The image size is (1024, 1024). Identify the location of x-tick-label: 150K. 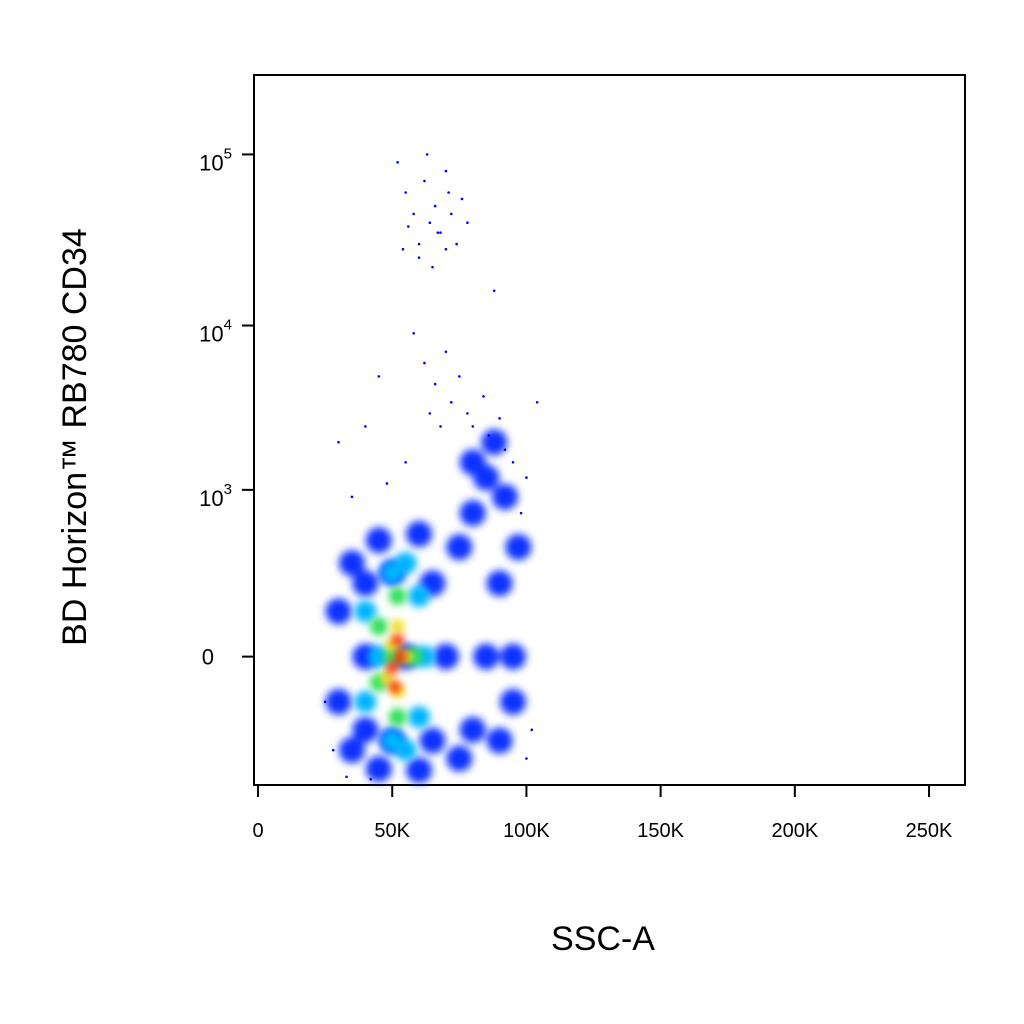
(660, 831).